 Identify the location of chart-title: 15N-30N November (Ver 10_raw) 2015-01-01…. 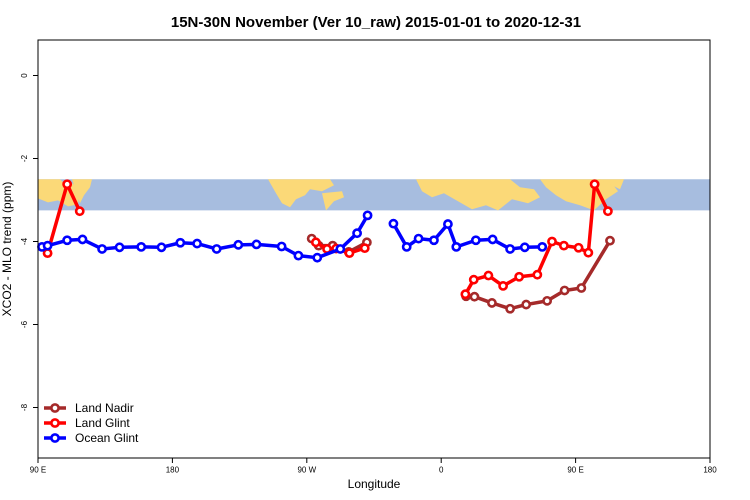
(376, 22).